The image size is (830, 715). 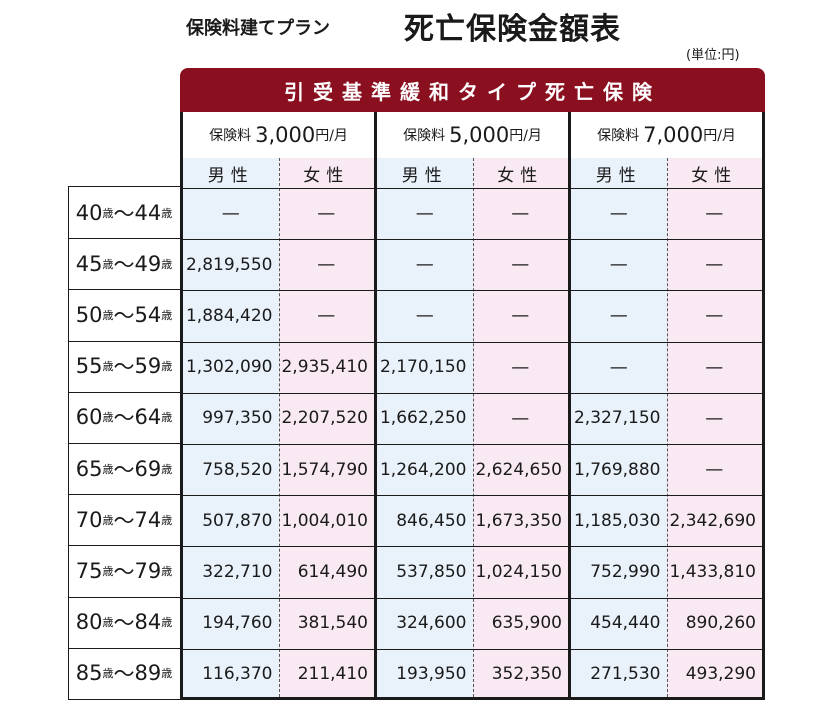 I want to click on table-cell: 2,935,410, so click(x=324, y=367).